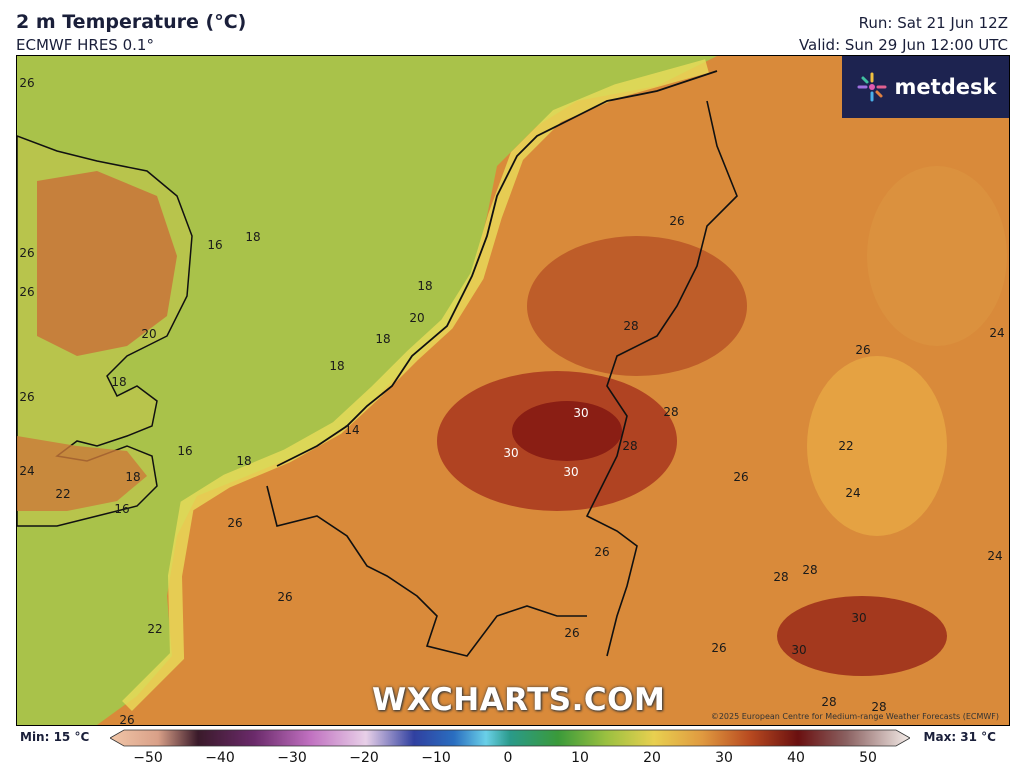 This screenshot has width=1024, height=784. What do you see at coordinates (364, 758) in the screenshot?
I see `legend-tick: −20` at bounding box center [364, 758].